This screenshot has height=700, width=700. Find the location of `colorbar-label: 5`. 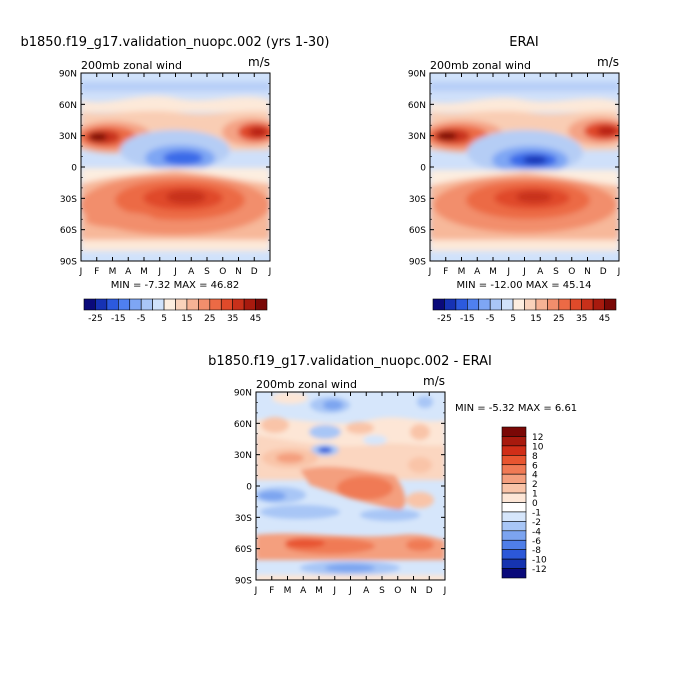

colorbar-label: 5 is located at coordinates (513, 319).